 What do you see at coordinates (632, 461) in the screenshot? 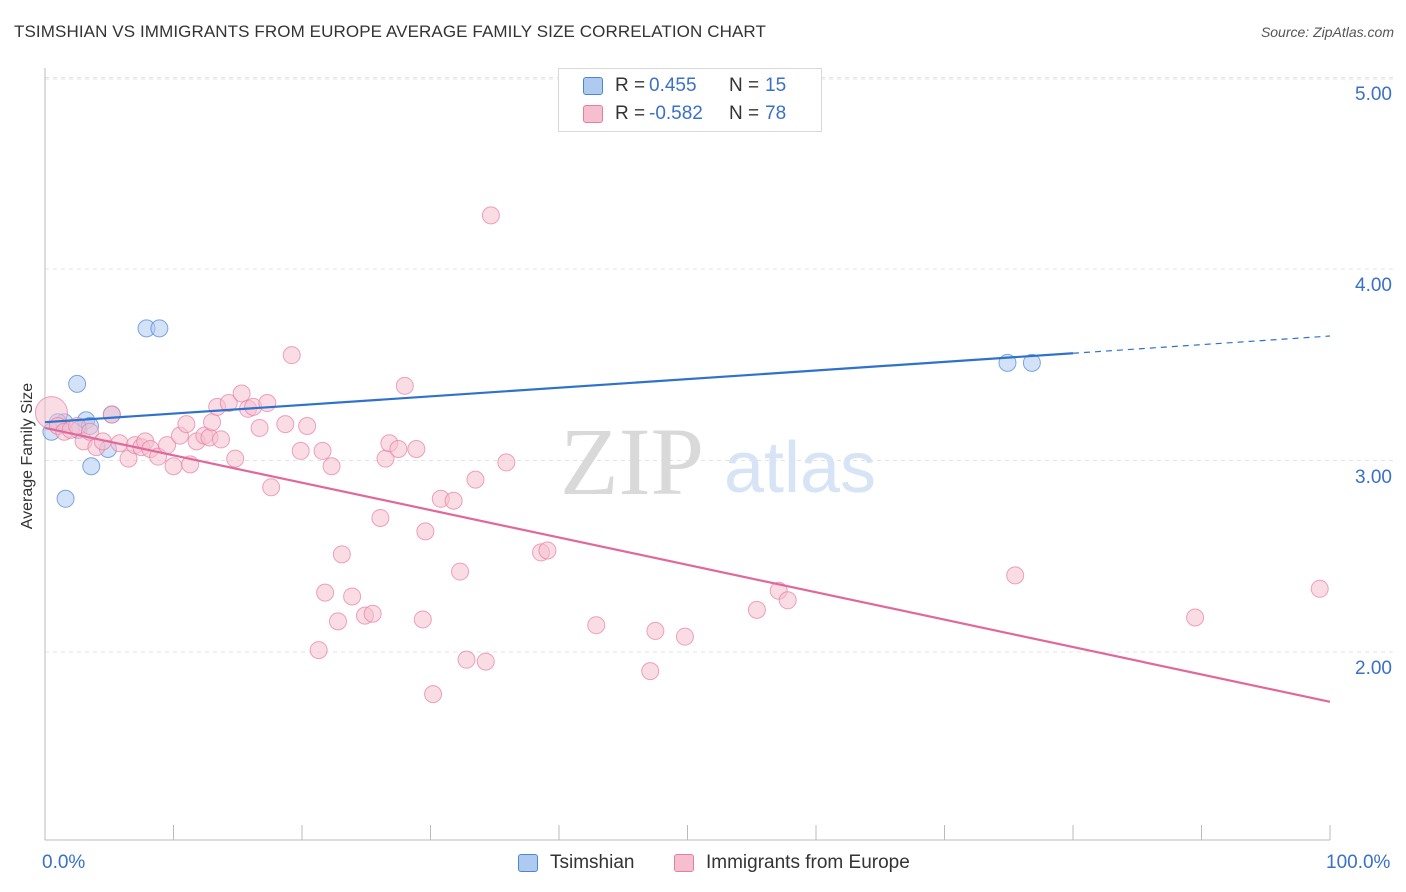
I see `watermark-zip: ZIP` at bounding box center [632, 461].